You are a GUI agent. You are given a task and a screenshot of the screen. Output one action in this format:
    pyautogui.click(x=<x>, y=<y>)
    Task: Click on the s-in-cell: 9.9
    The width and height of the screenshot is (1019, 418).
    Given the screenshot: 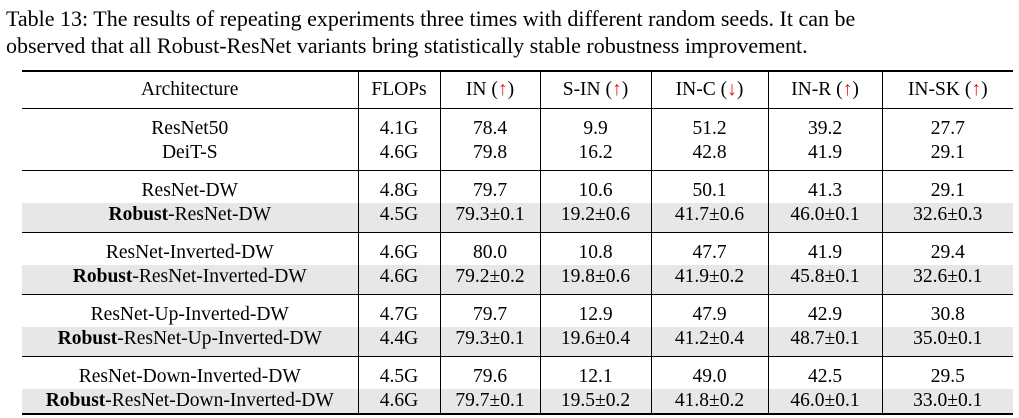 What is the action you would take?
    pyautogui.click(x=595, y=124)
    